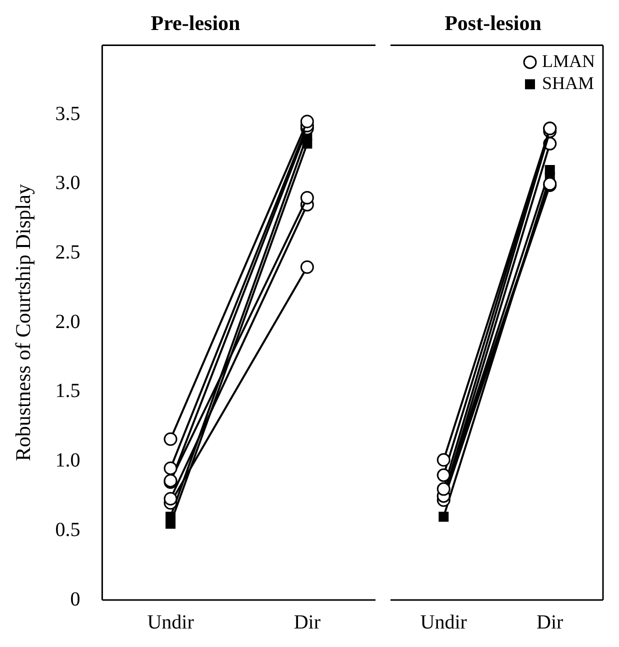  Describe the element at coordinates (67, 529) in the screenshot. I see `y-tick-label: 0.5` at that location.